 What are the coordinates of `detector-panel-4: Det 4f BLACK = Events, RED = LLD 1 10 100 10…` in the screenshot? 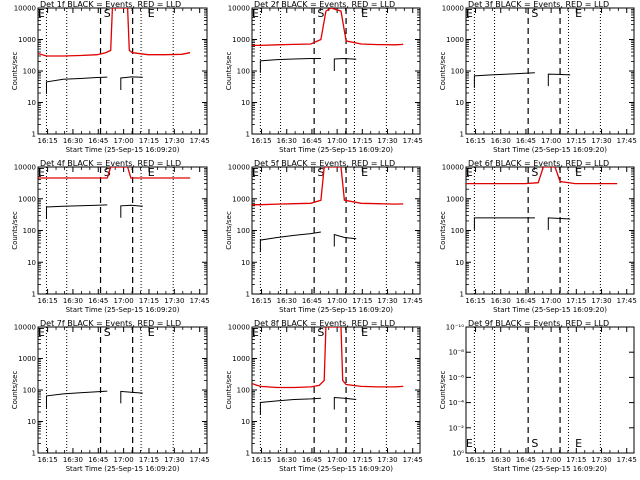 It's located at (110, 236).